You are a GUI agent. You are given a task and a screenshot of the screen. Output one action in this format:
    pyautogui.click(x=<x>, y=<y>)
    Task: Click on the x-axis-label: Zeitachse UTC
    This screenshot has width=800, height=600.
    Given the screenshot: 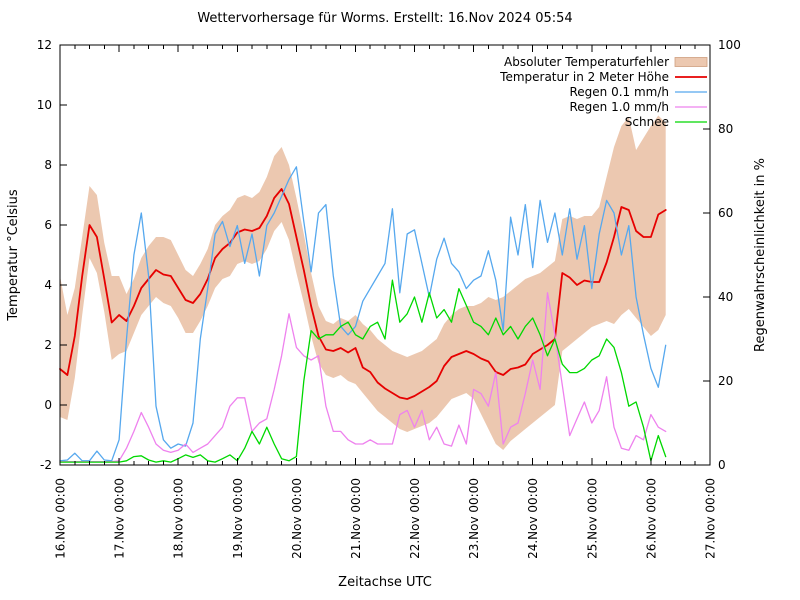 What is the action you would take?
    pyautogui.click(x=385, y=582)
    